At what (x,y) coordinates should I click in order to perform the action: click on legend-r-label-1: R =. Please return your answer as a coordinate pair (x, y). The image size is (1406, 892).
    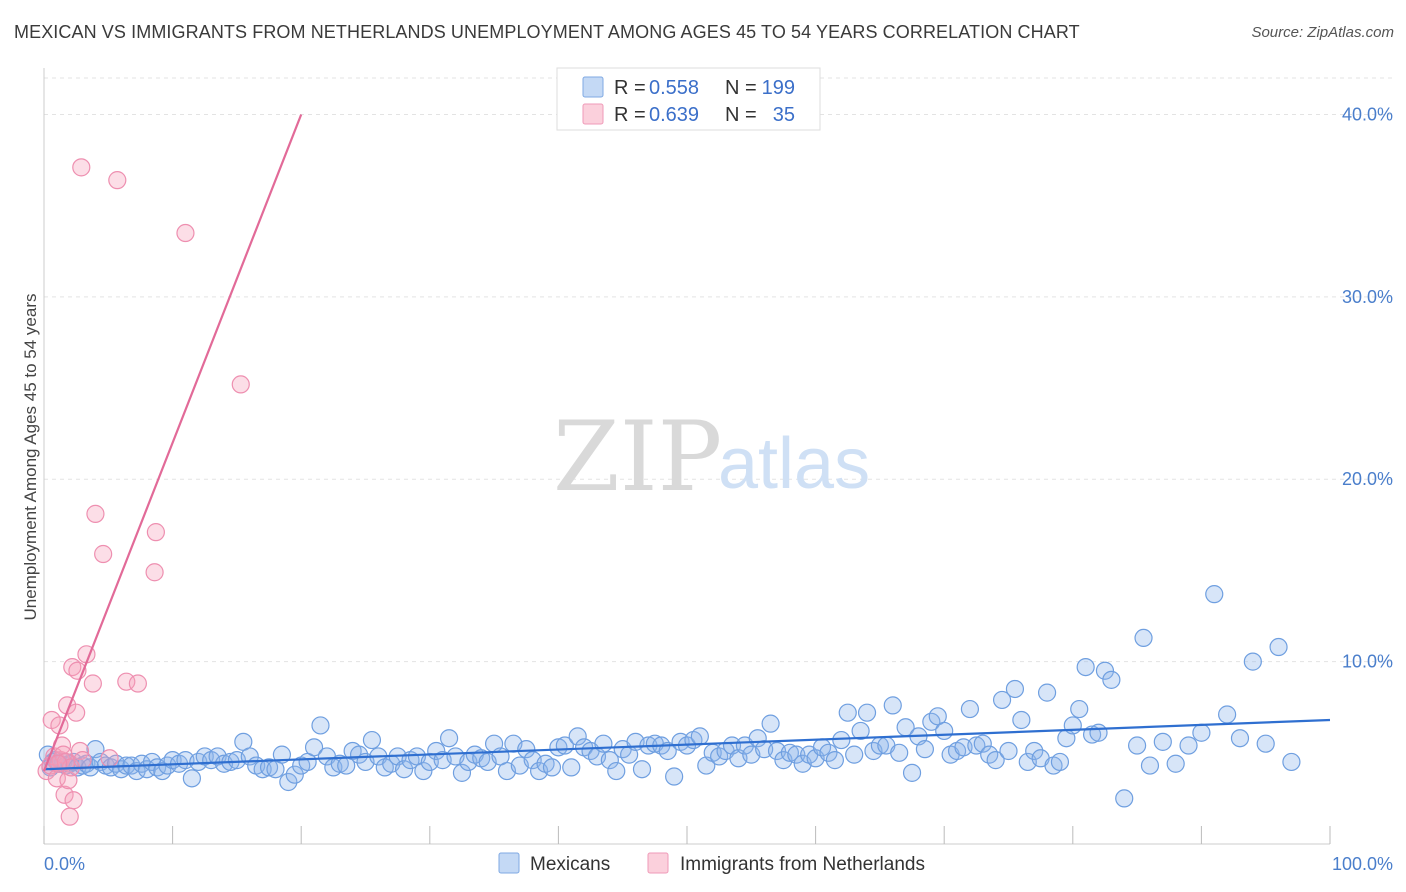
    Looking at the image, I should click on (630, 88).